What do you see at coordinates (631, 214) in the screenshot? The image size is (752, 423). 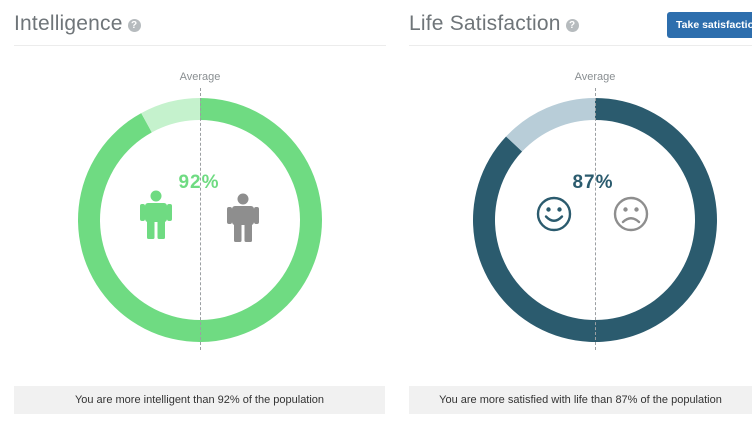 I see `sad-face-icon` at bounding box center [631, 214].